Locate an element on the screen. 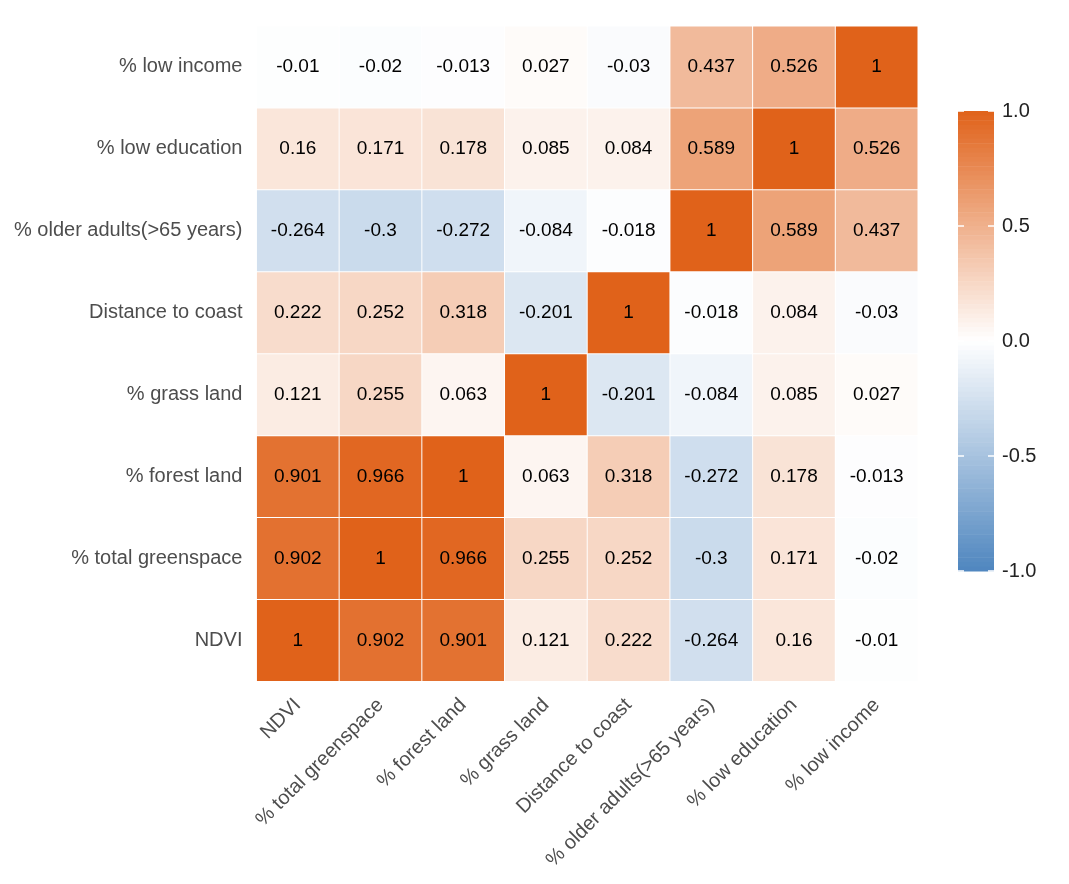 The width and height of the screenshot is (1069, 884). y-tick-label: Distance to coast is located at coordinates (166, 311).